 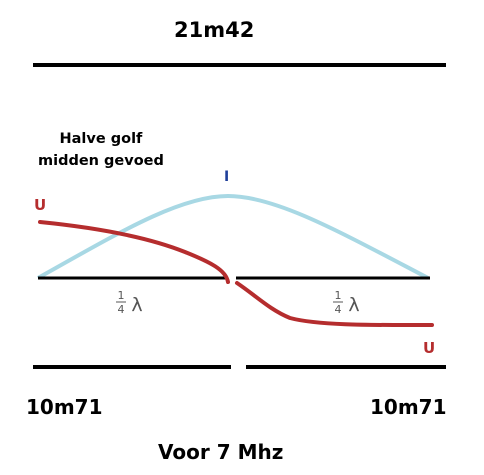 I want to click on voltage-label-left: U, so click(x=40, y=205).